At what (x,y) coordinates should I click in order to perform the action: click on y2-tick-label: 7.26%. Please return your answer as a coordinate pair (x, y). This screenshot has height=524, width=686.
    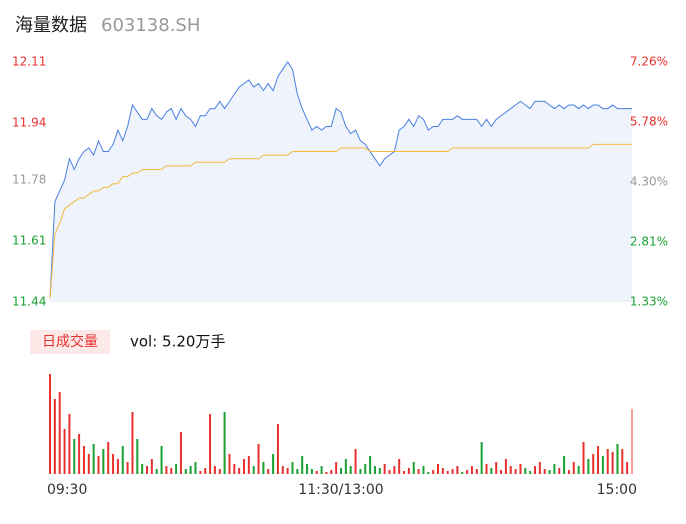
    Looking at the image, I should click on (649, 62).